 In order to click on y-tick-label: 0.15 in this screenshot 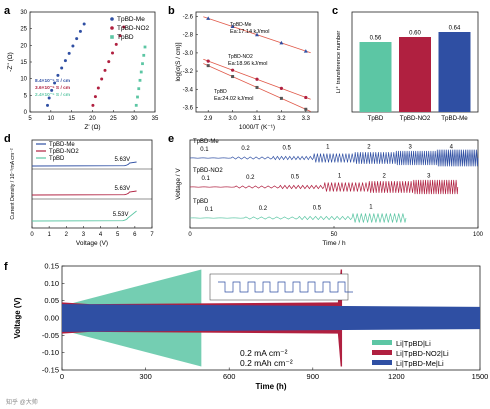, I will do `click(51, 266)`.